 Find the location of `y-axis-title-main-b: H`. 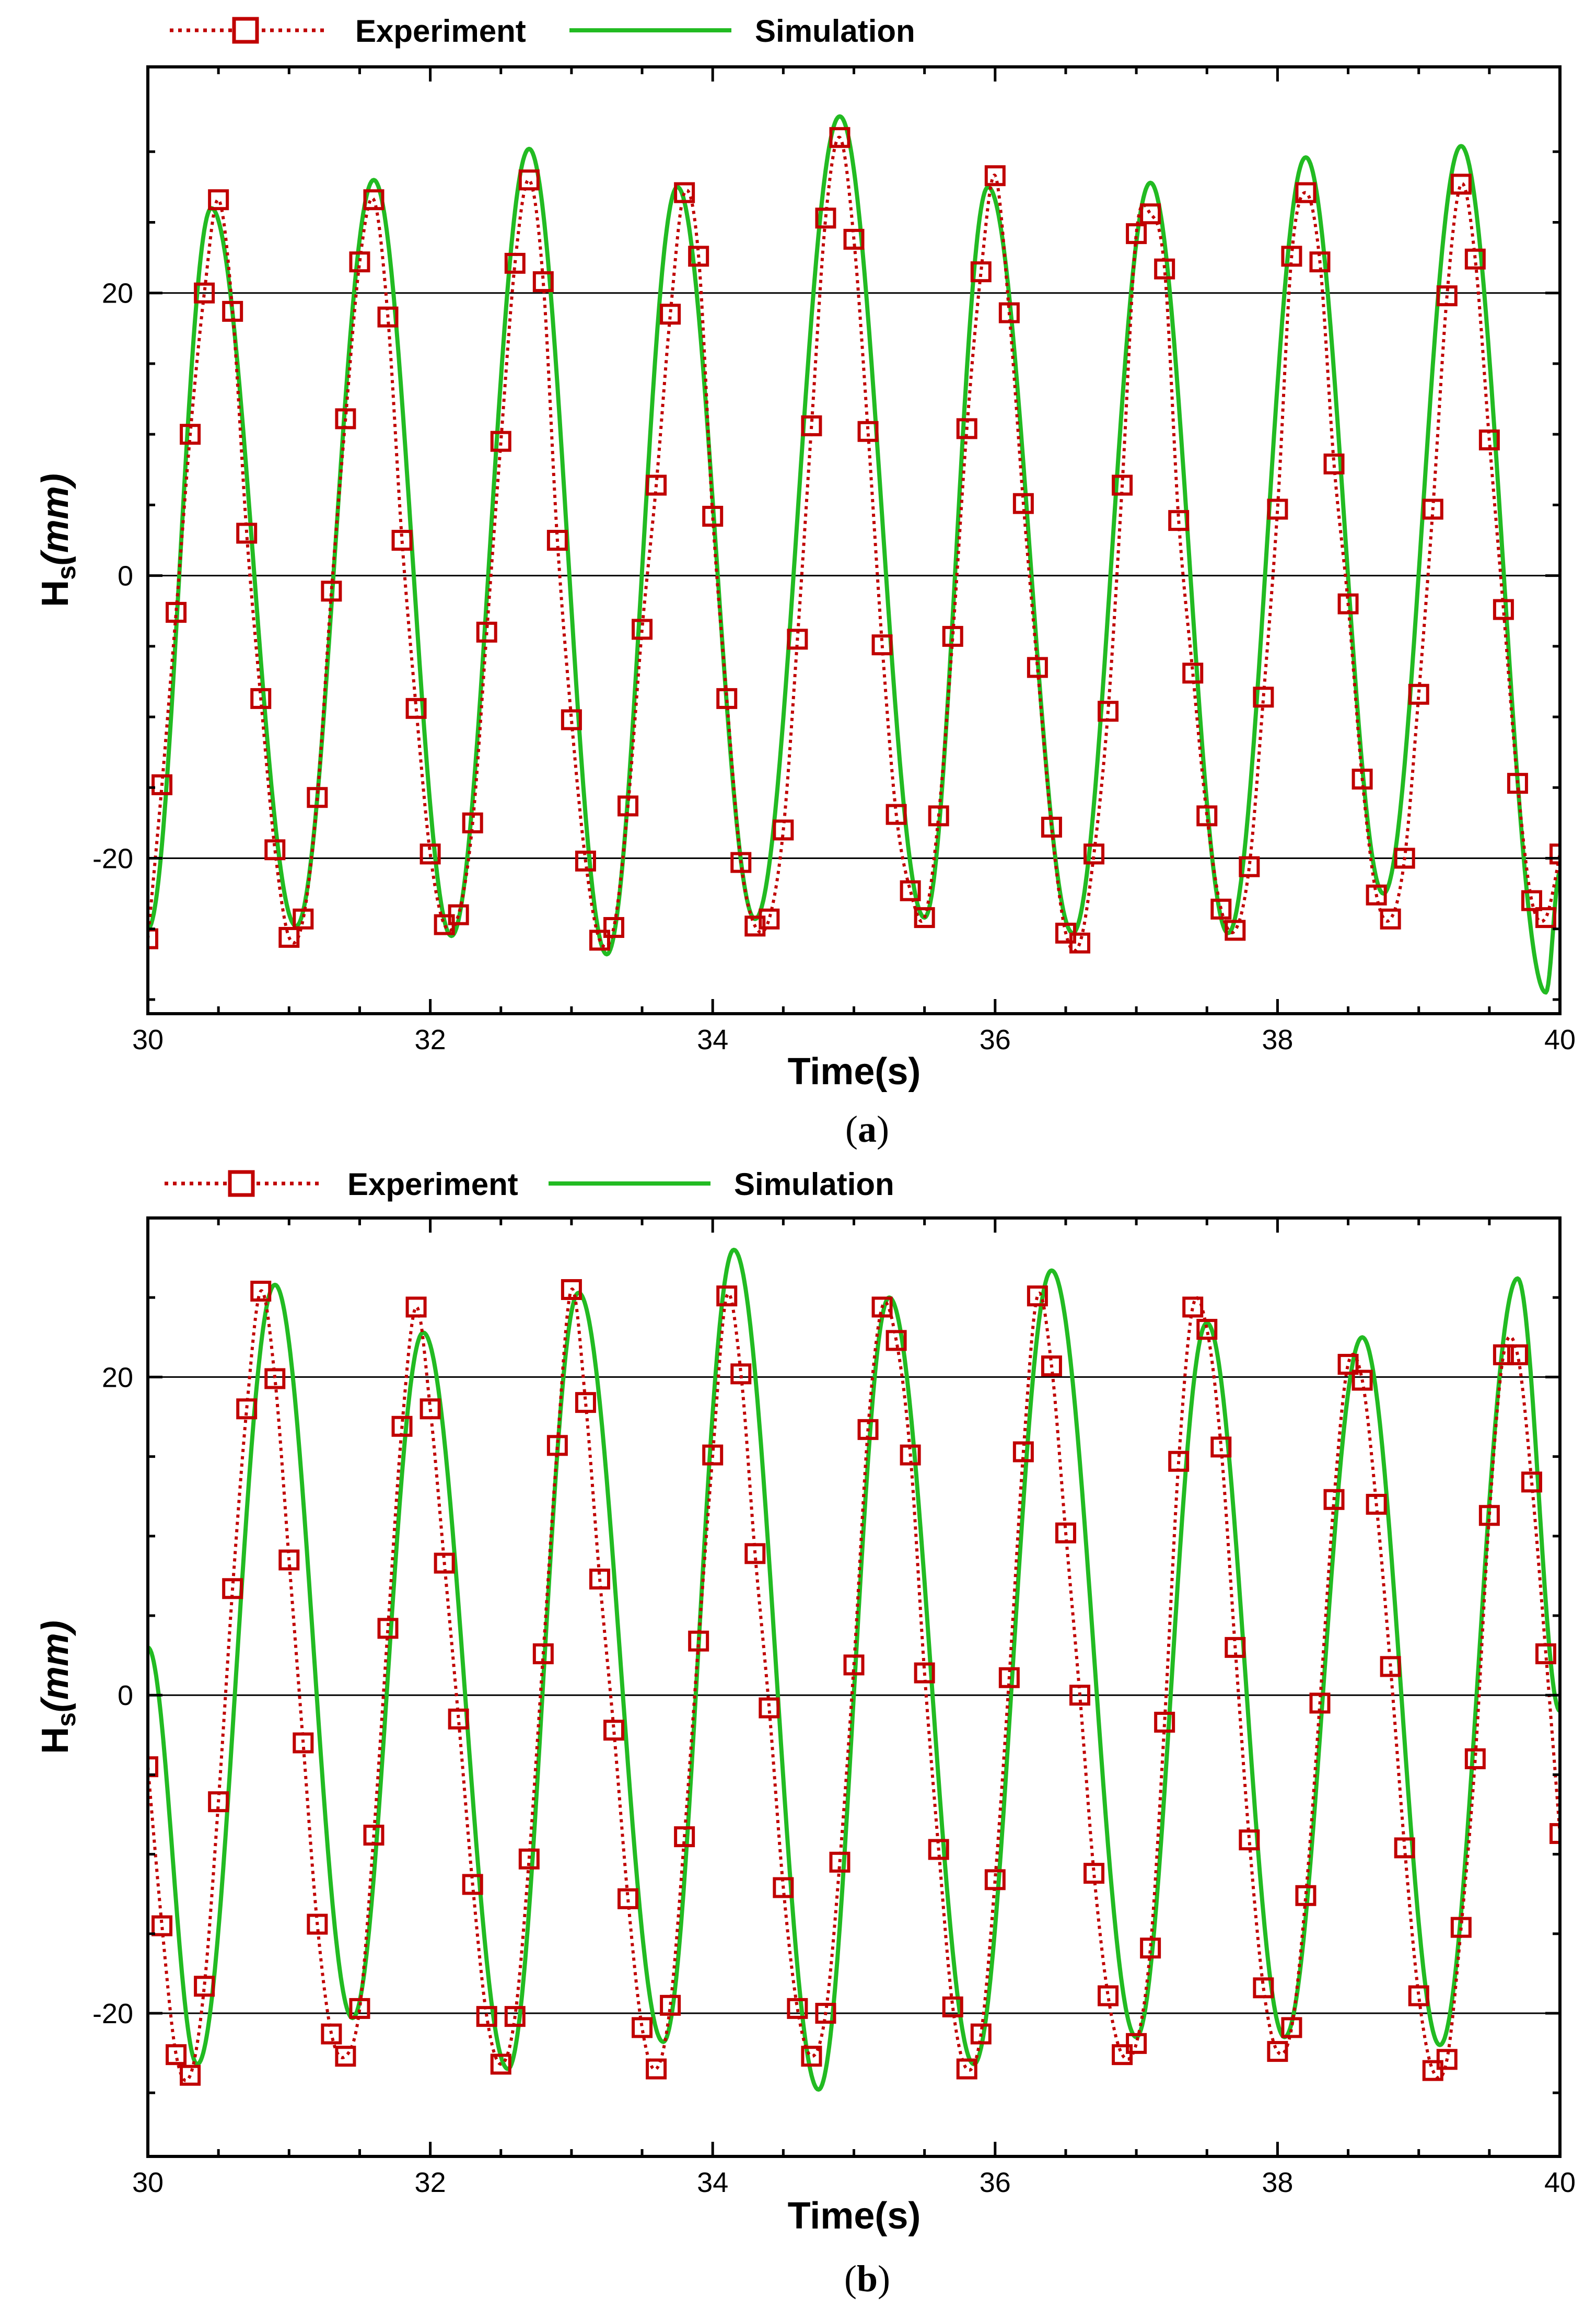

y-axis-title-main-b: H is located at coordinates (55, 1740).